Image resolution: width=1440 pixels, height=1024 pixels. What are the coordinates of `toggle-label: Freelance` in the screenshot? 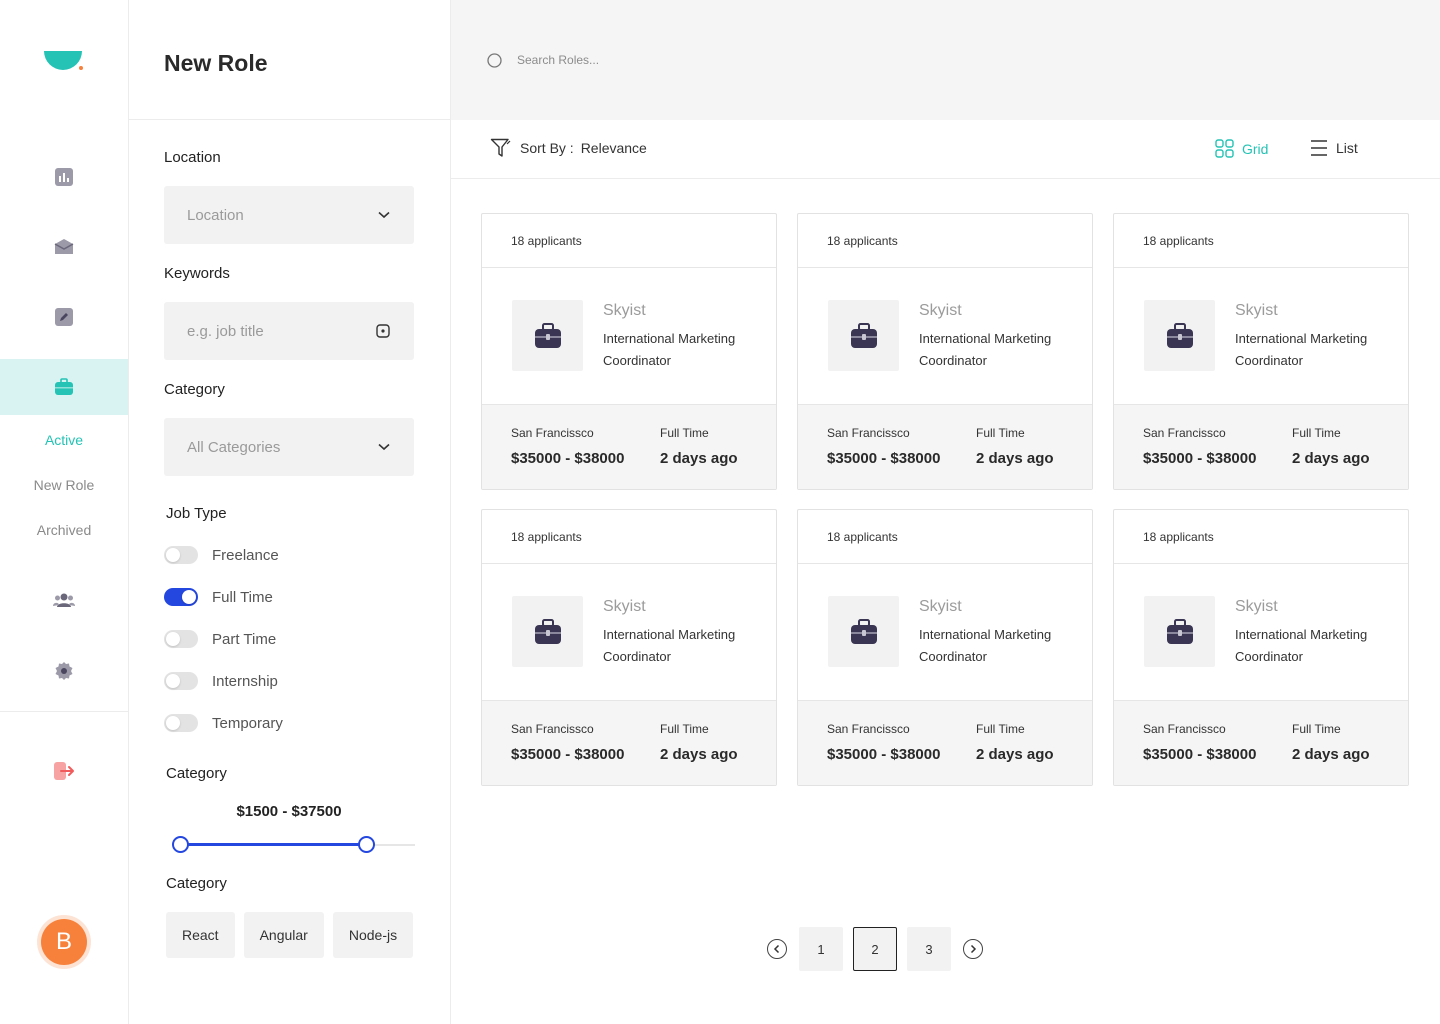 It's located at (245, 555).